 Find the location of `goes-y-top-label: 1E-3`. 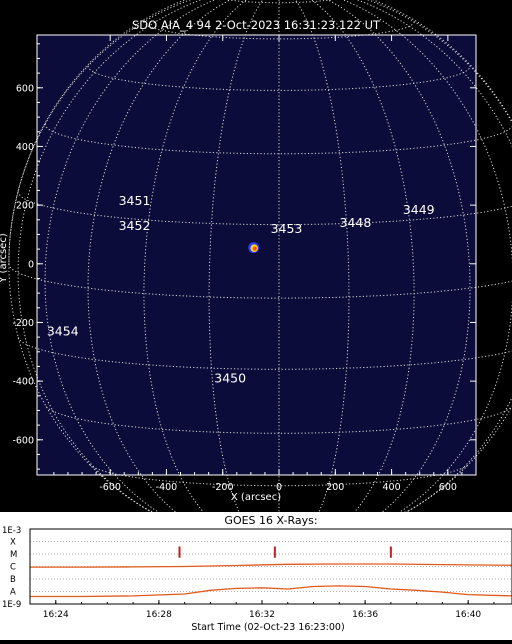

goes-y-top-label: 1E-3 is located at coordinates (11, 531).